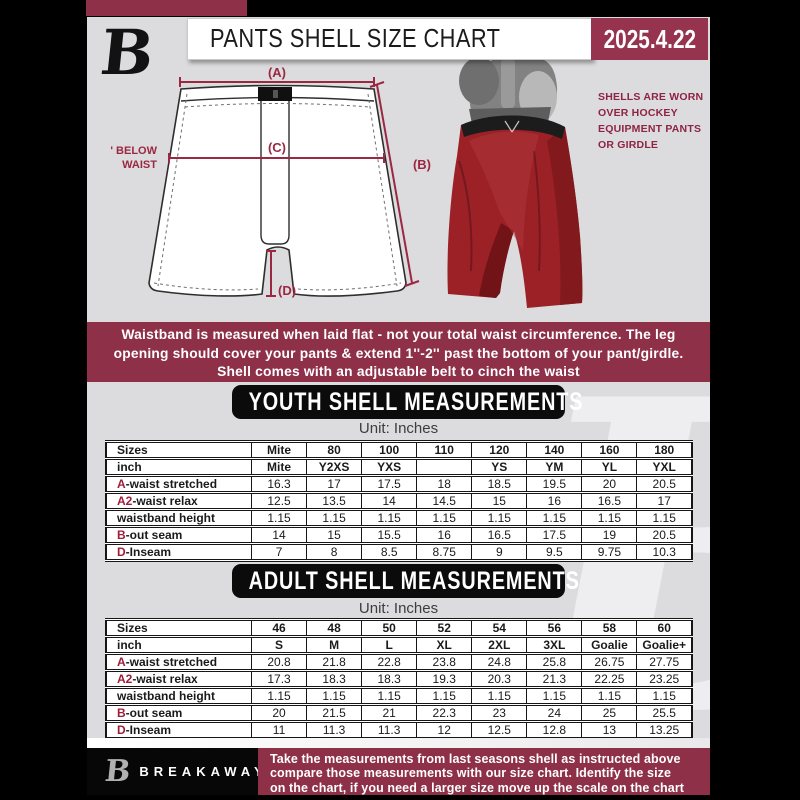  I want to click on value-cell: YXL, so click(664, 467).